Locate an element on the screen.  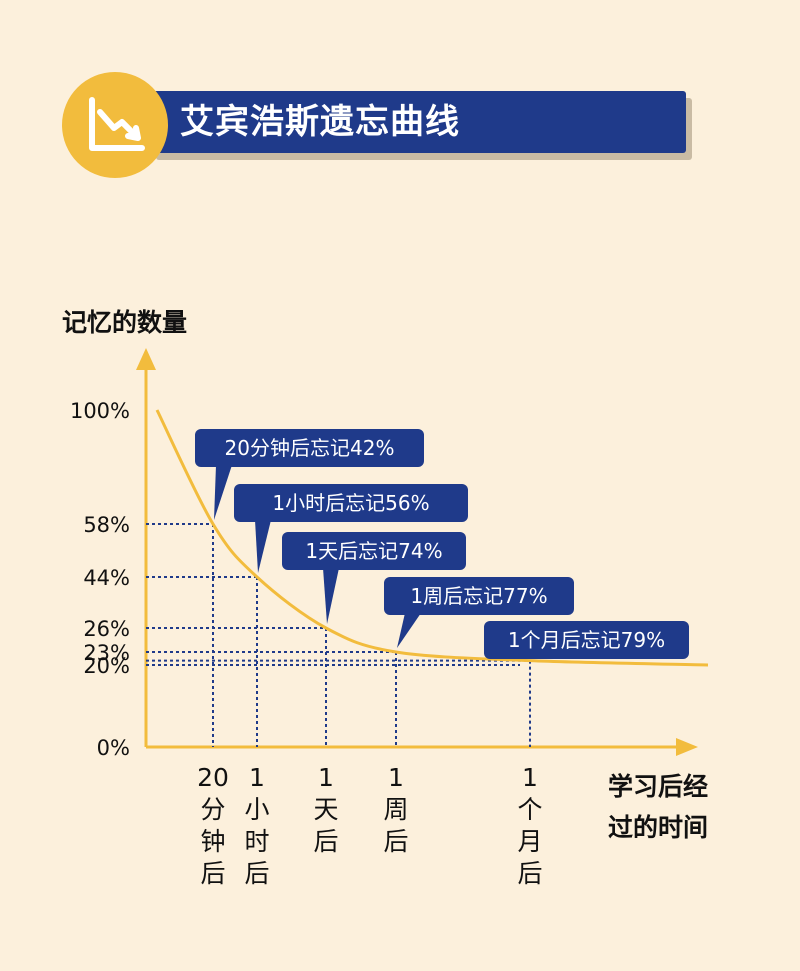
callout: 1个月后忘记79% is located at coordinates (586, 640).